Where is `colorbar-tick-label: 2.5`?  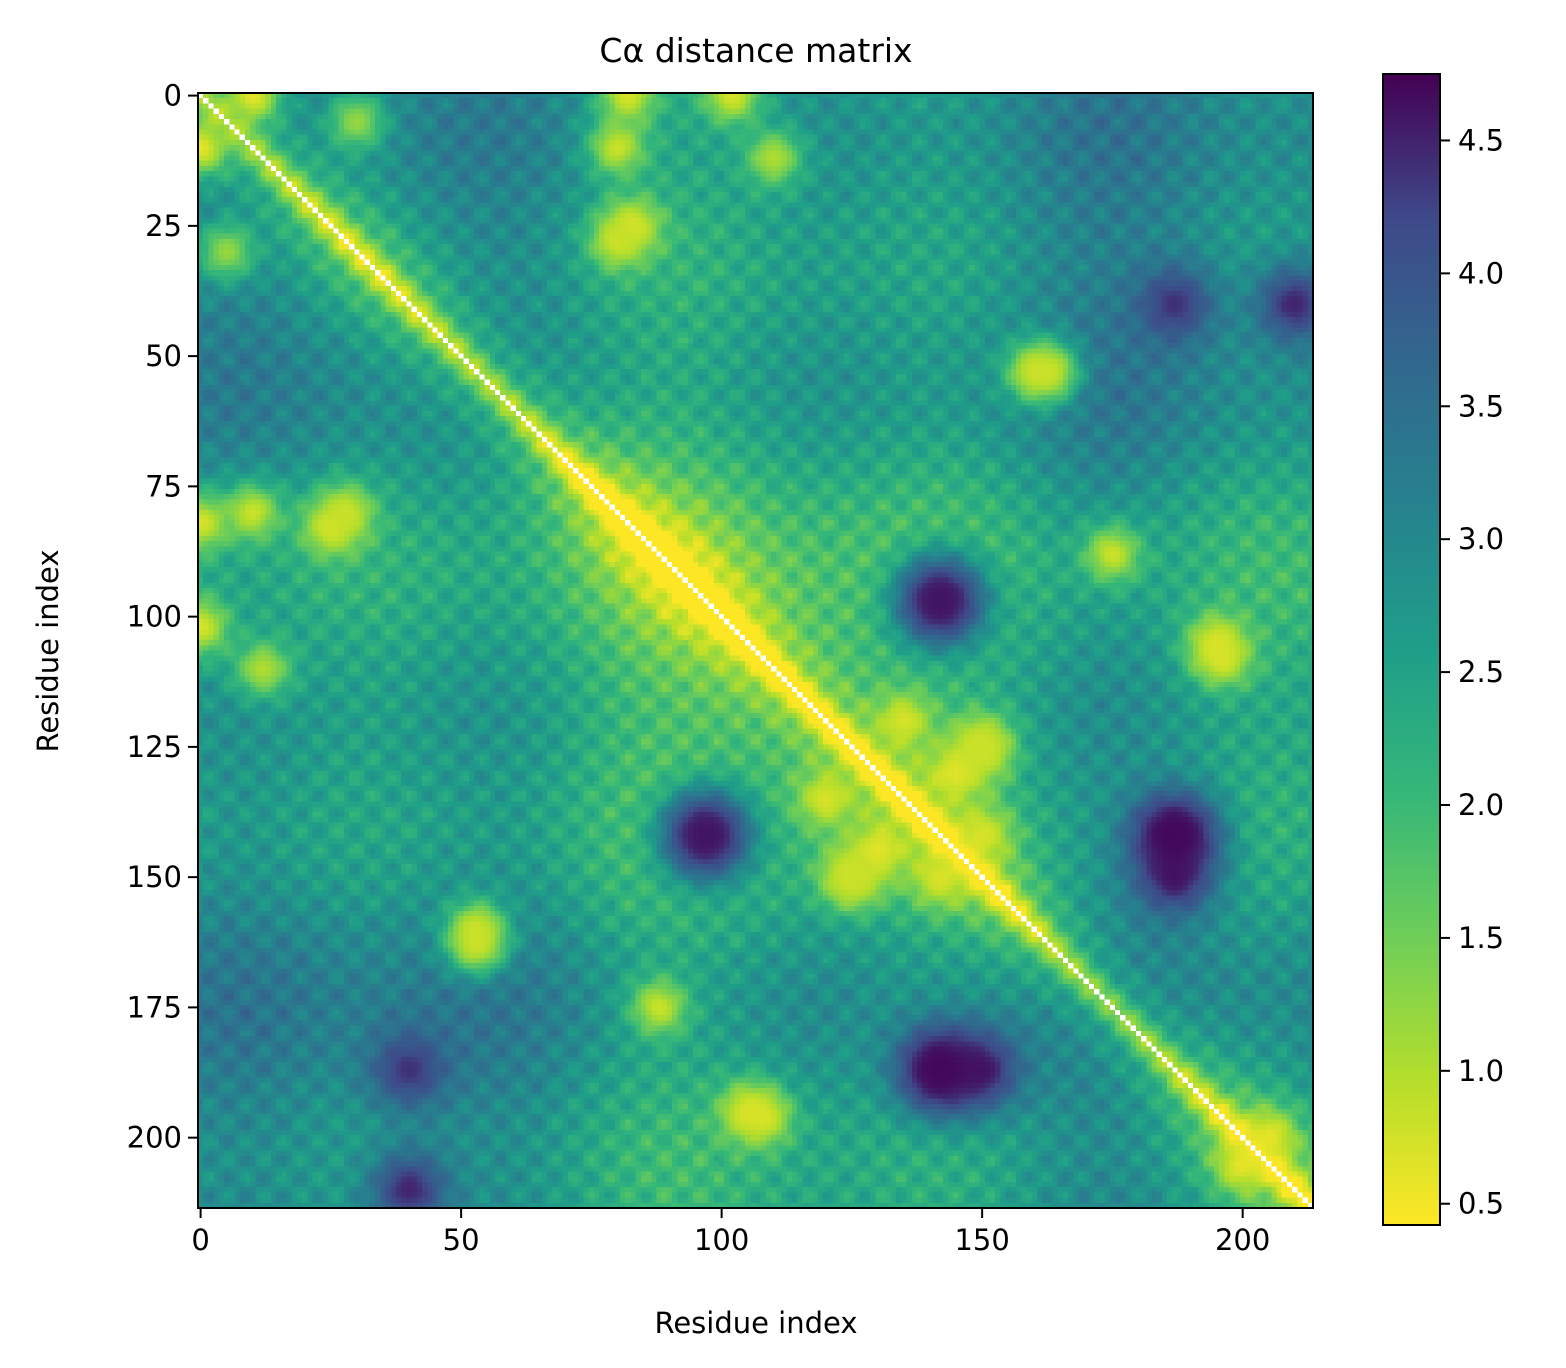
colorbar-tick-label: 2.5 is located at coordinates (1481, 672).